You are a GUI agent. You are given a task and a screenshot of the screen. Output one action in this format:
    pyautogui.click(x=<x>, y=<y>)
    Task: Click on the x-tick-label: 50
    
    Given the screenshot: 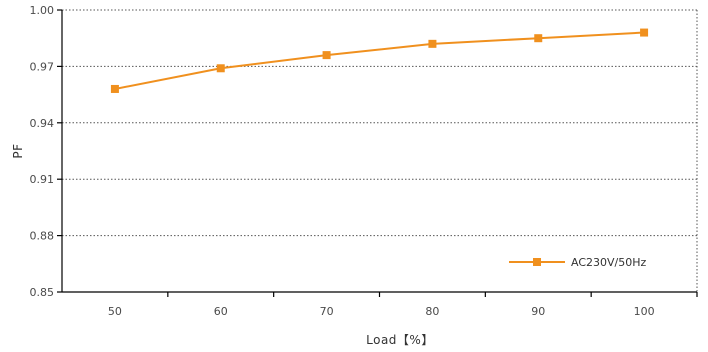 What is the action you would take?
    pyautogui.click(x=115, y=311)
    